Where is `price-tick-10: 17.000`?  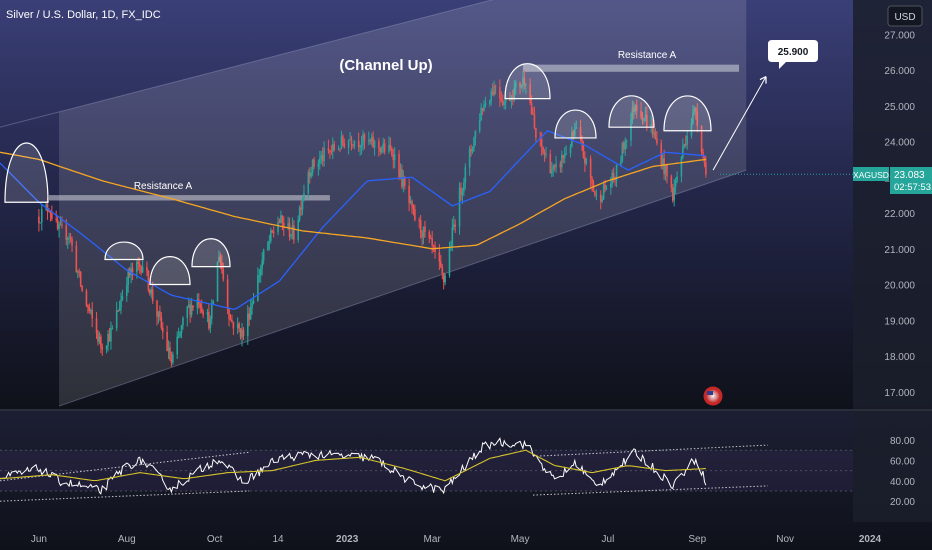 price-tick-10: 17.000 is located at coordinates (899, 393).